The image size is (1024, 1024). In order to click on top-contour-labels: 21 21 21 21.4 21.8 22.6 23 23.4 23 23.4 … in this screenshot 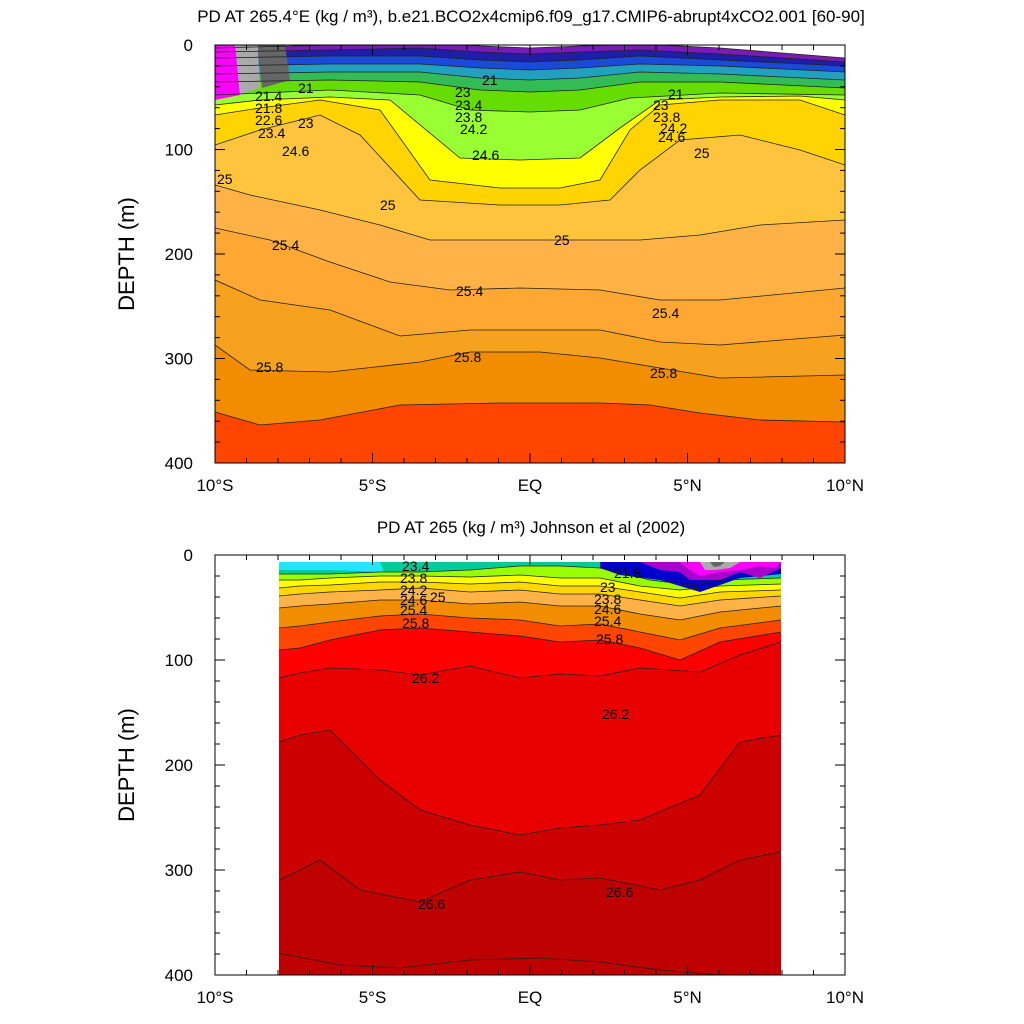, I will do `click(463, 226)`.